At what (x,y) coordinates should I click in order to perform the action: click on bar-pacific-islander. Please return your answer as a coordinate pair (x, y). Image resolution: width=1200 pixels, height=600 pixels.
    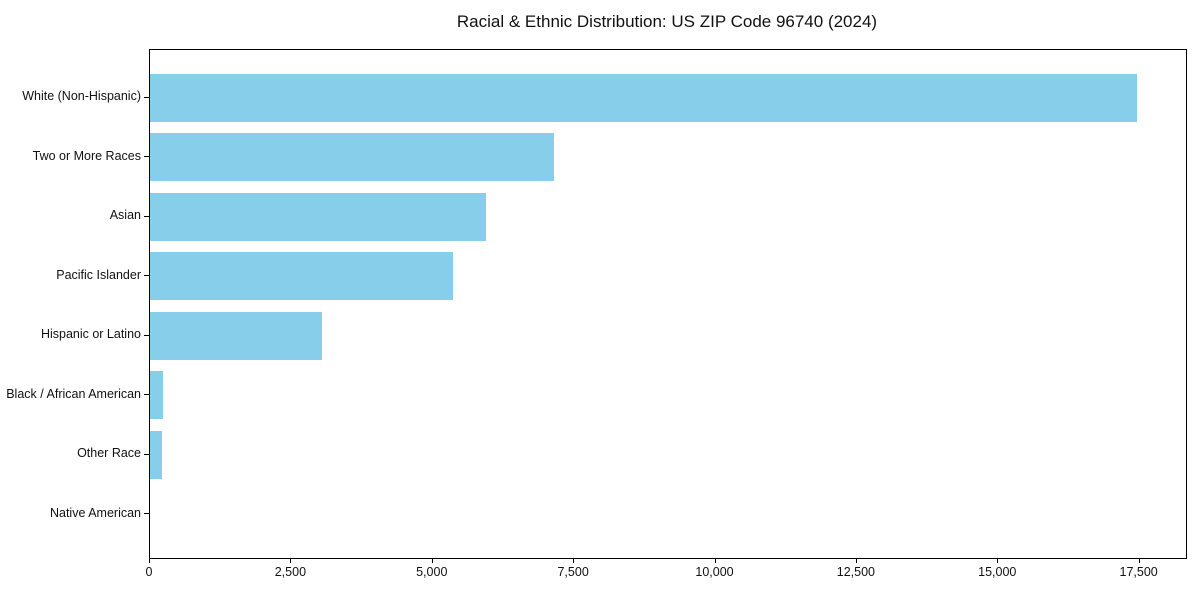
    Looking at the image, I should click on (301, 276).